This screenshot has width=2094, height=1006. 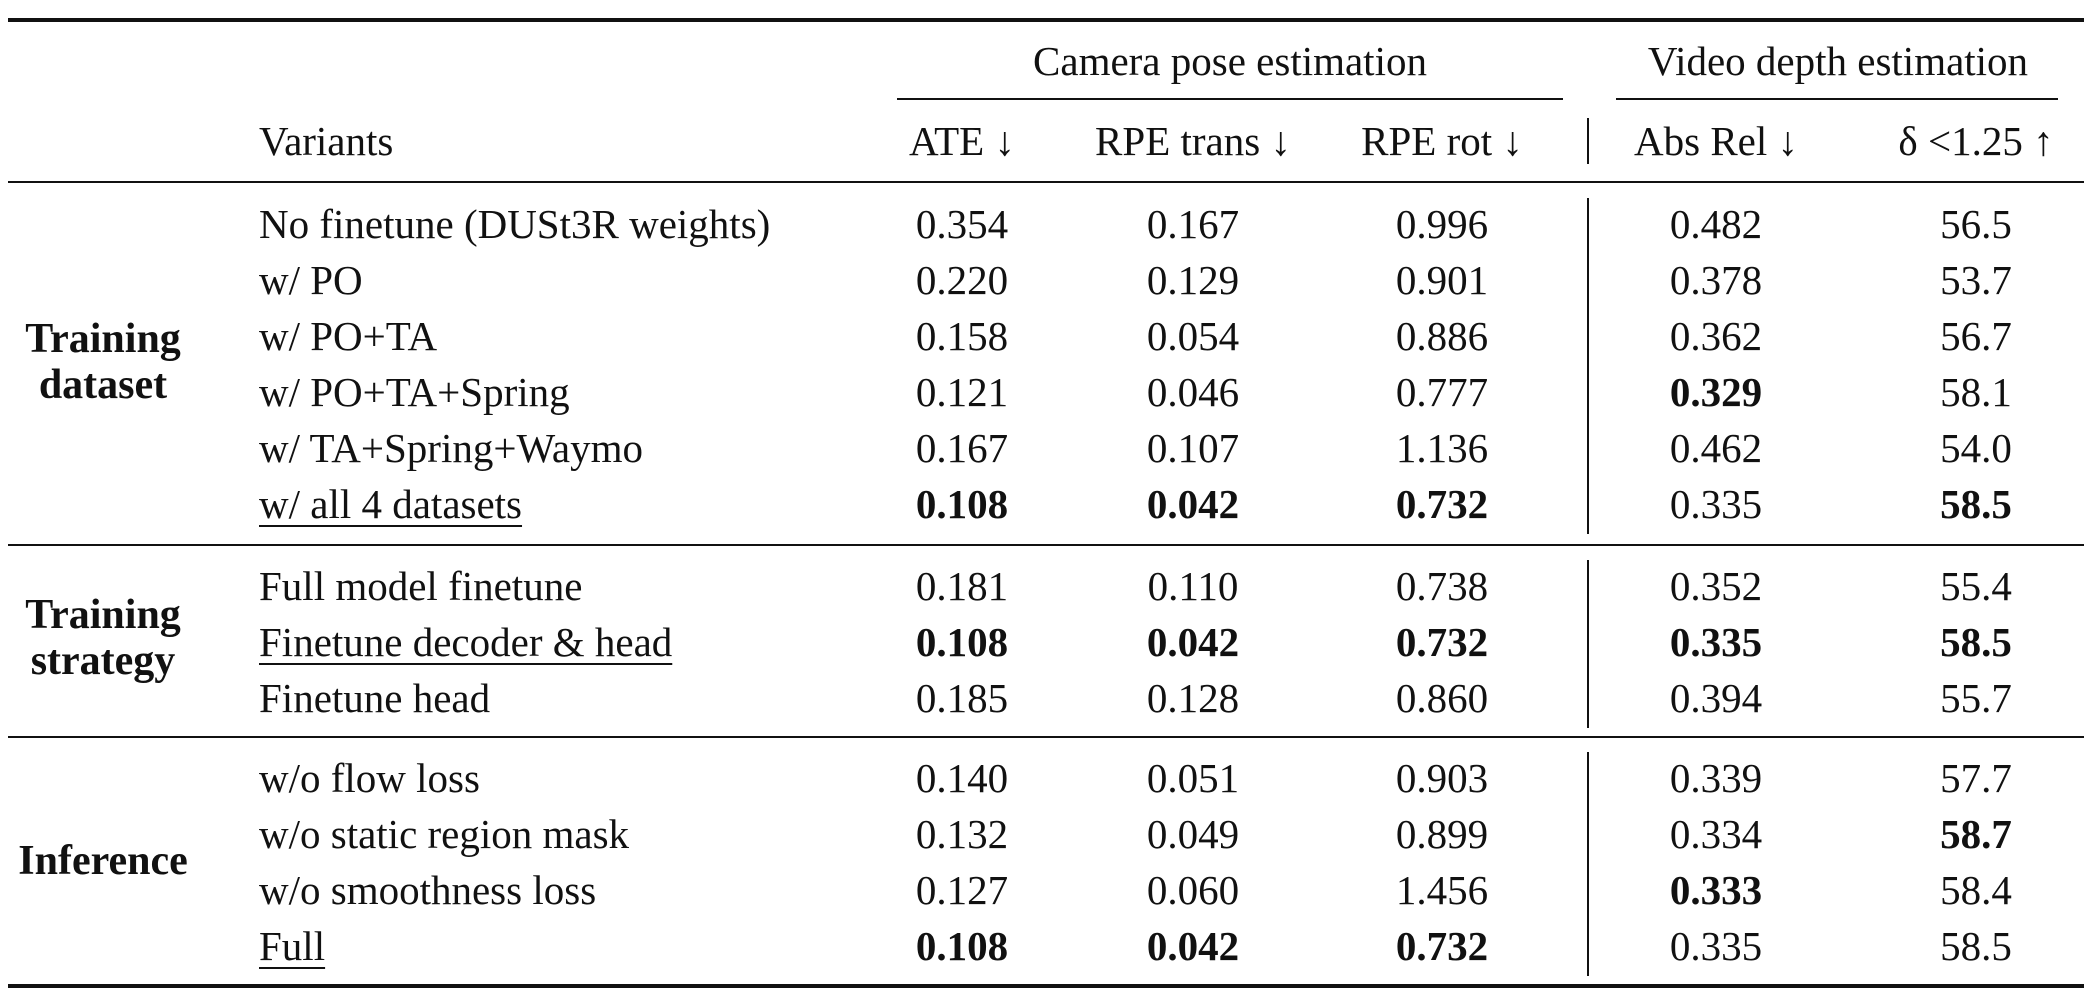 I want to click on header-col-rpe-rot: RPE rot ↓, so click(x=1442, y=141).